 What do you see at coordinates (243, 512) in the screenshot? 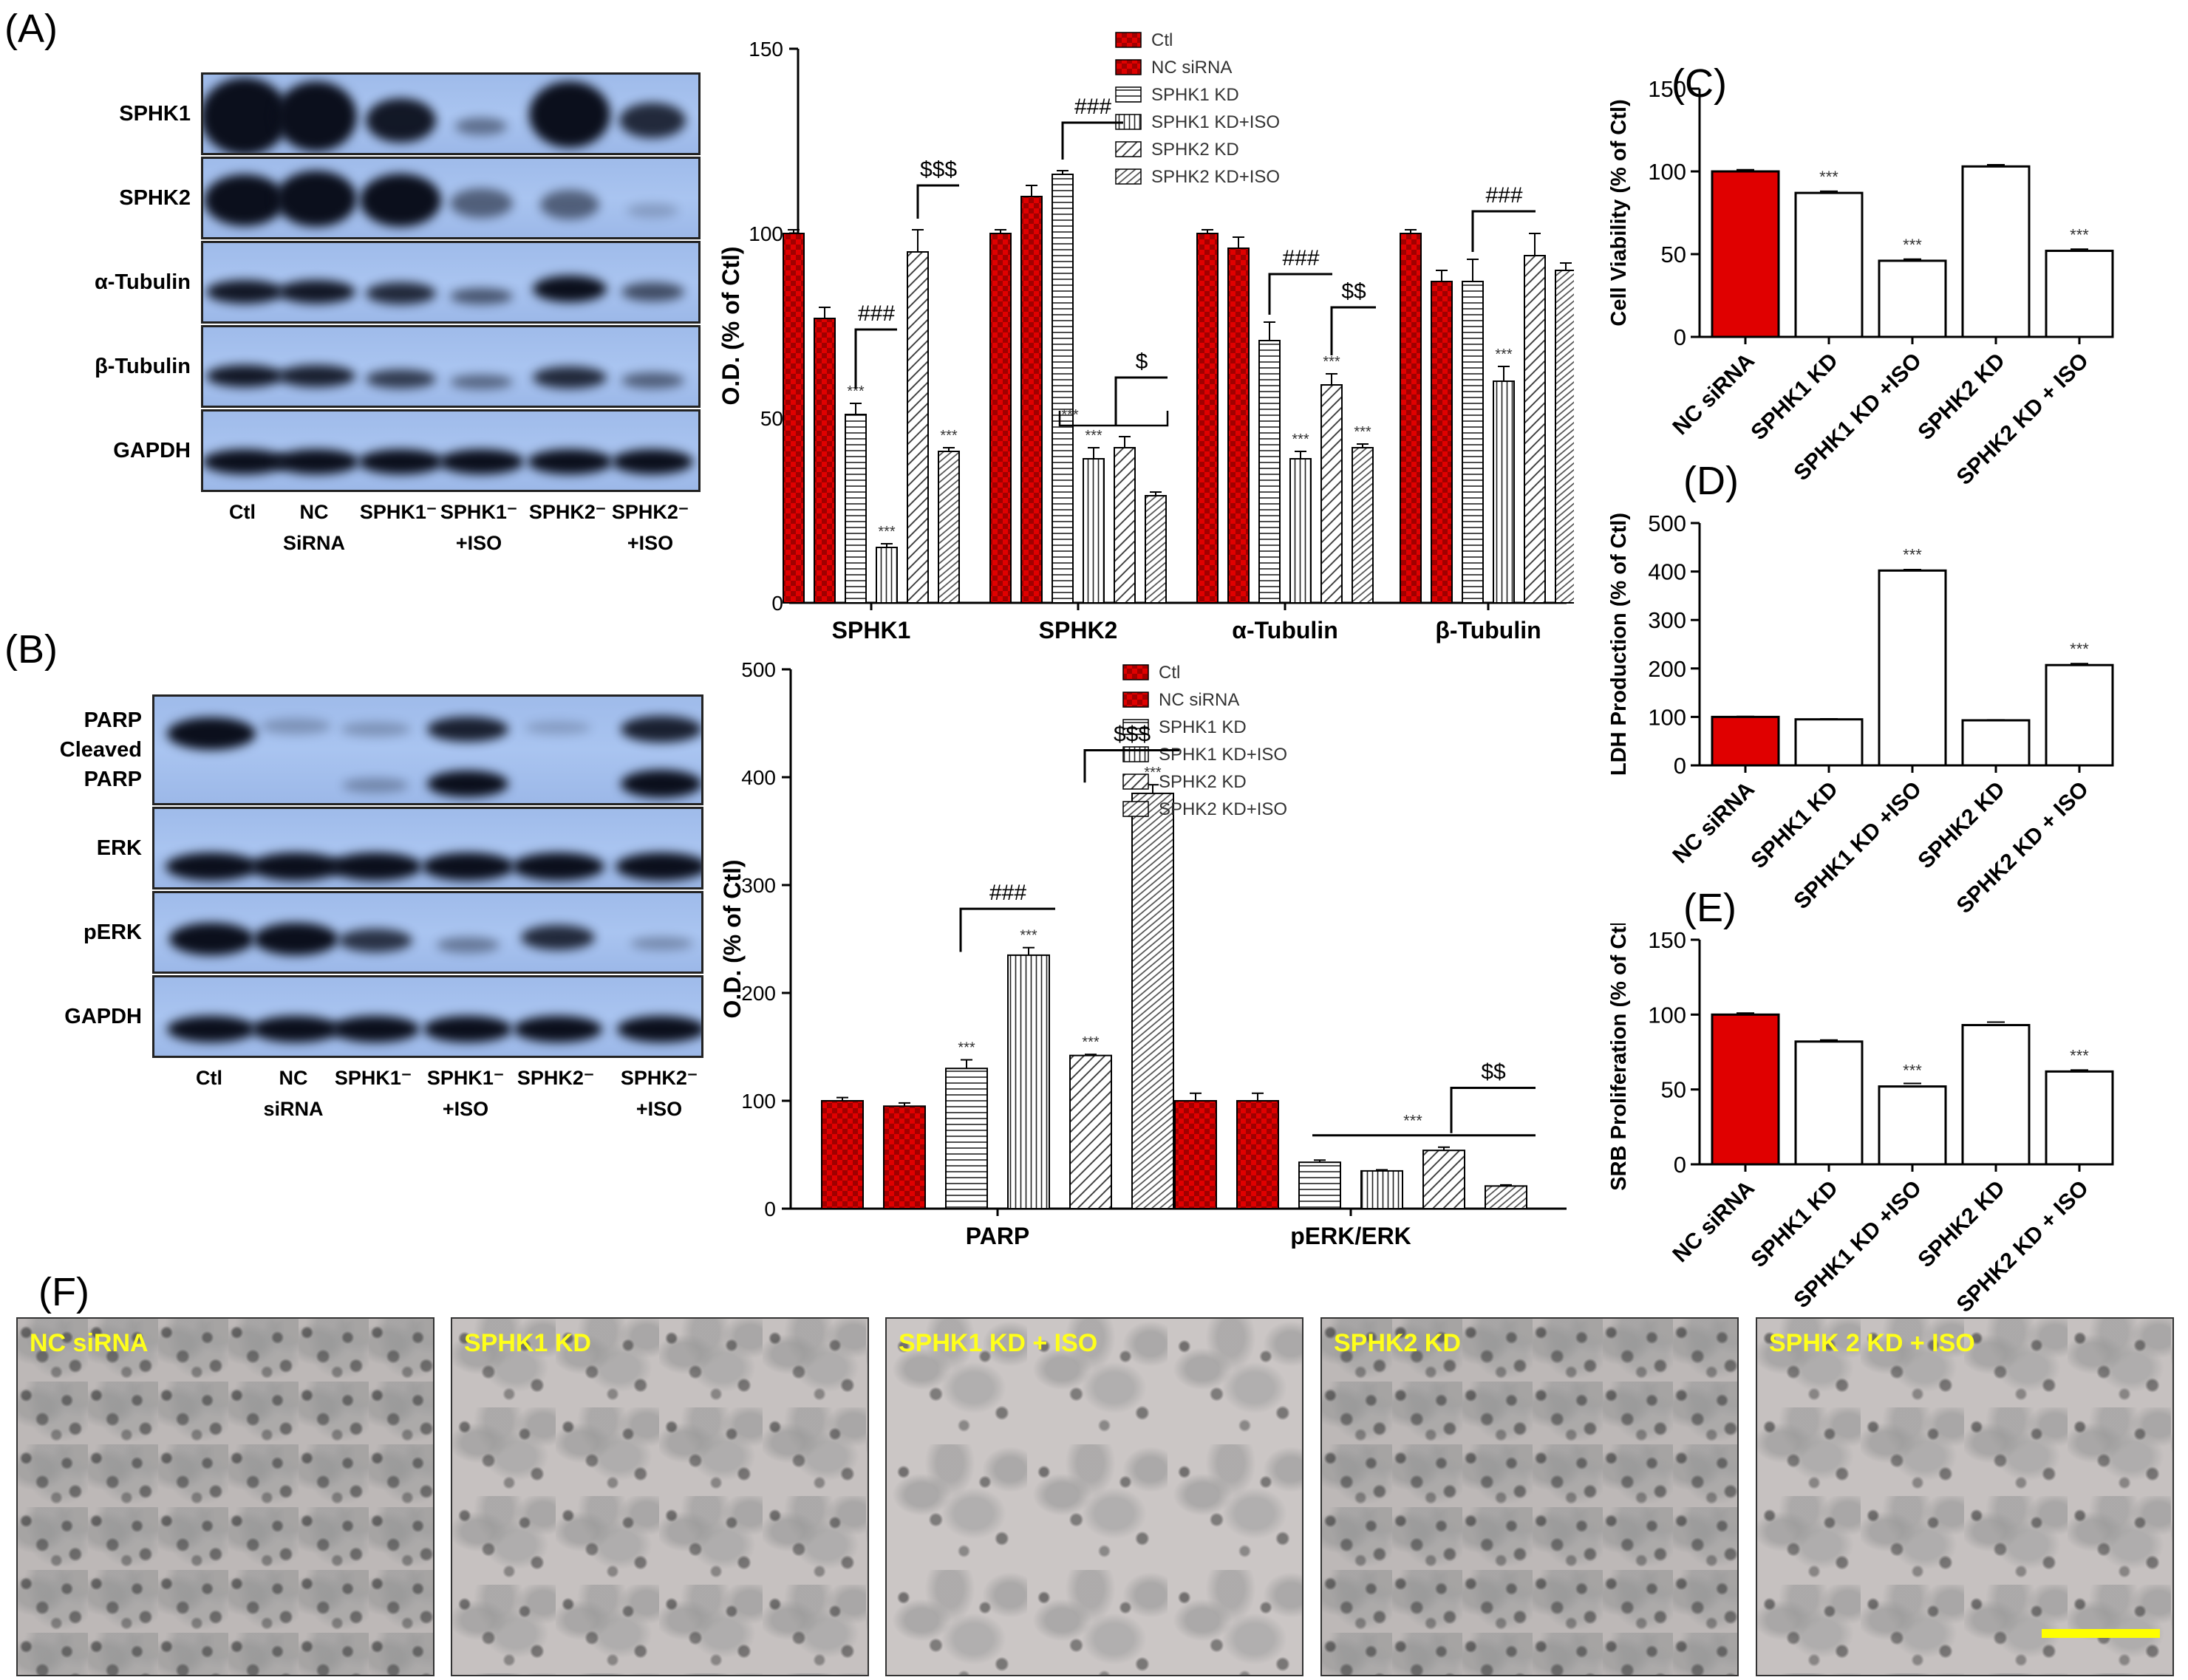
I see `lane-label: Ctl` at bounding box center [243, 512].